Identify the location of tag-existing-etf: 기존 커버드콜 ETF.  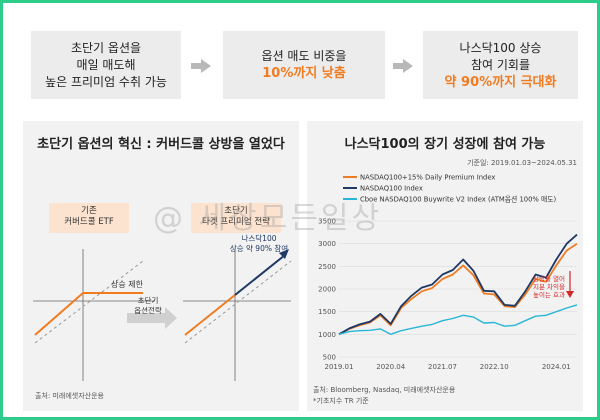
(89, 218).